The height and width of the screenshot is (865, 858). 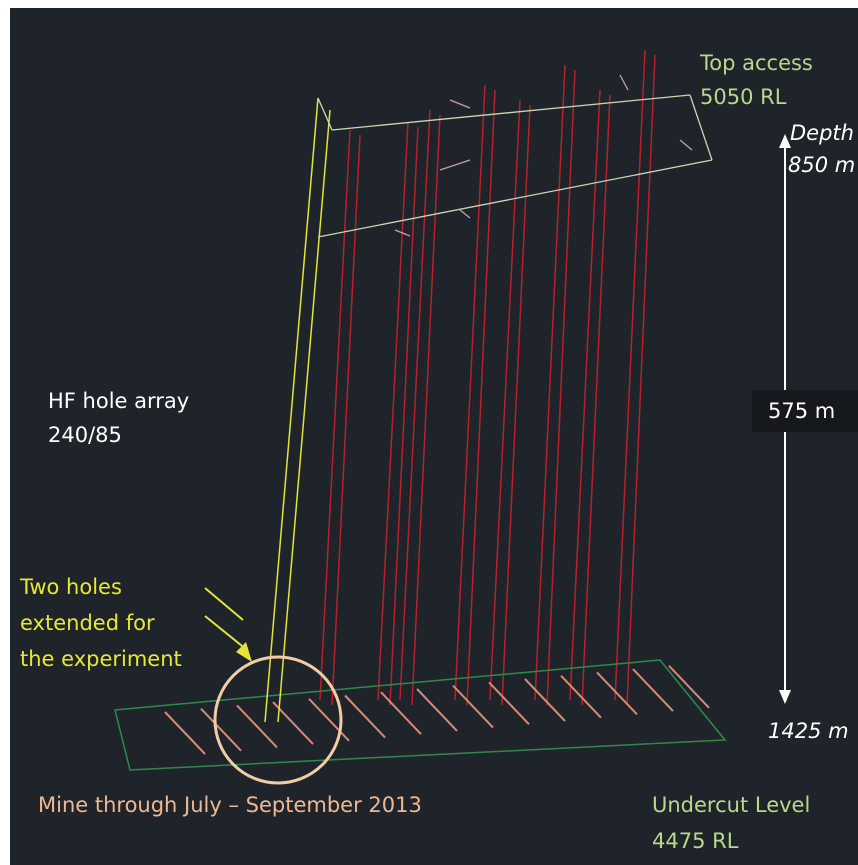 I want to click on depth-bottom-label: 1425 m, so click(x=808, y=731).